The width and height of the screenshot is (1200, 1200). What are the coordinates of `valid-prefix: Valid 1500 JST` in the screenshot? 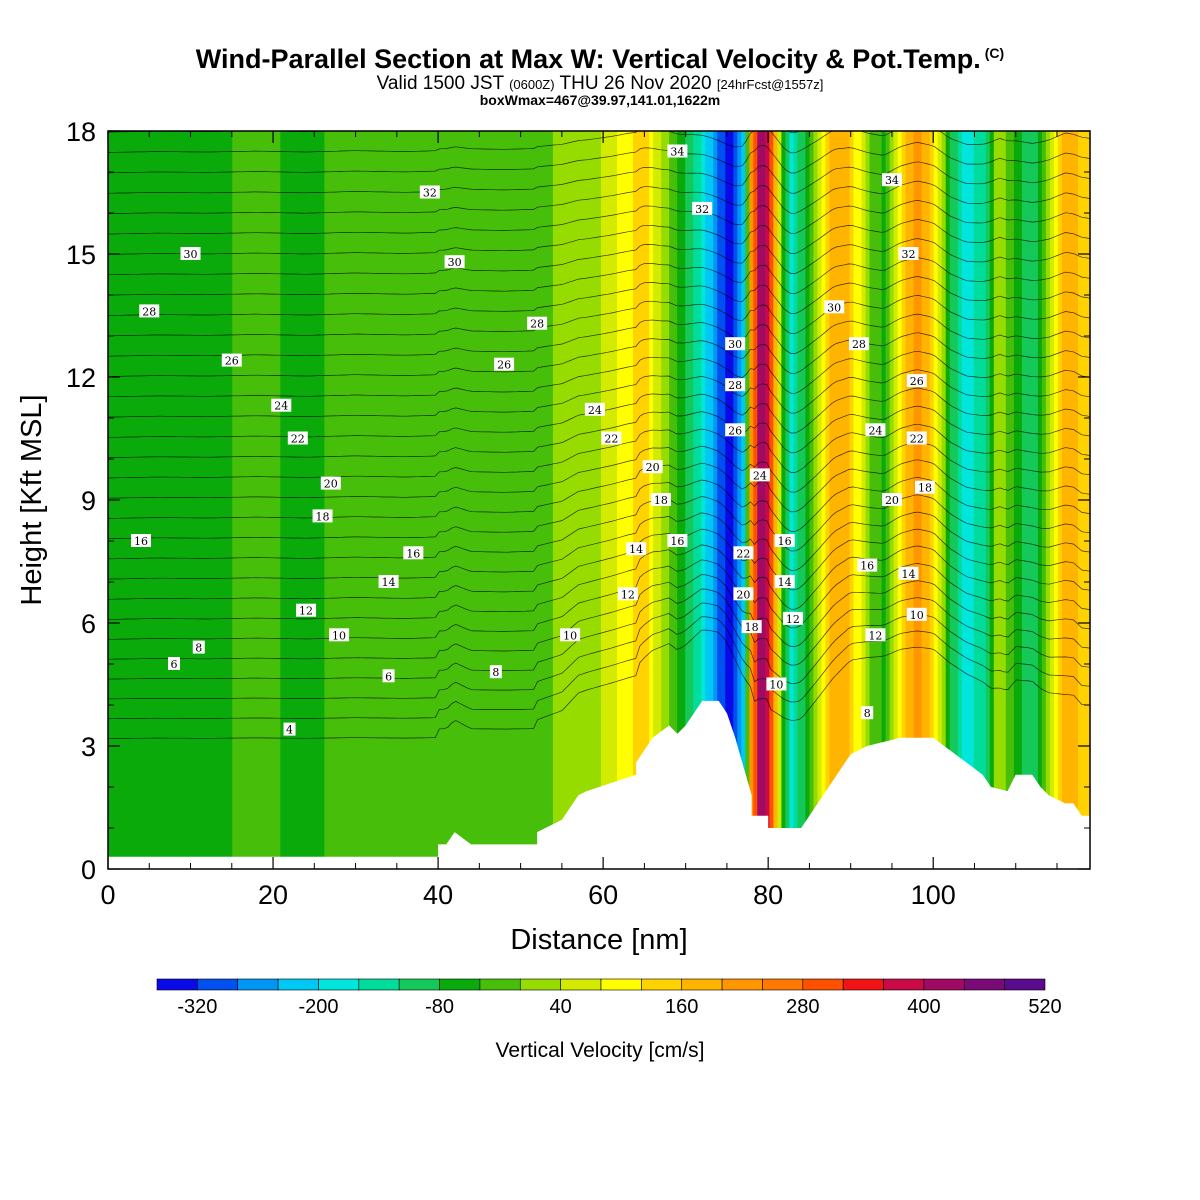 It's located at (440, 83).